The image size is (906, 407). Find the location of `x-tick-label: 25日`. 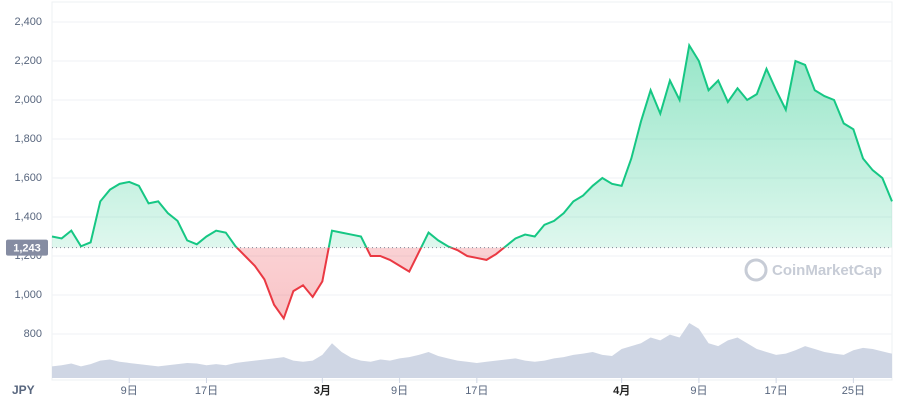

x-tick-label: 25日 is located at coordinates (853, 391).